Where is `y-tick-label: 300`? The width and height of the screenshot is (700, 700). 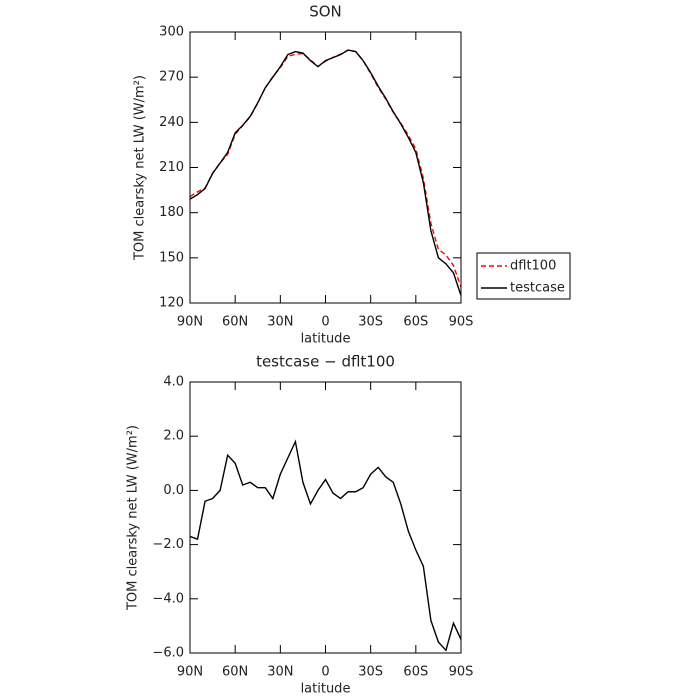 y-tick-label: 300 is located at coordinates (171, 32).